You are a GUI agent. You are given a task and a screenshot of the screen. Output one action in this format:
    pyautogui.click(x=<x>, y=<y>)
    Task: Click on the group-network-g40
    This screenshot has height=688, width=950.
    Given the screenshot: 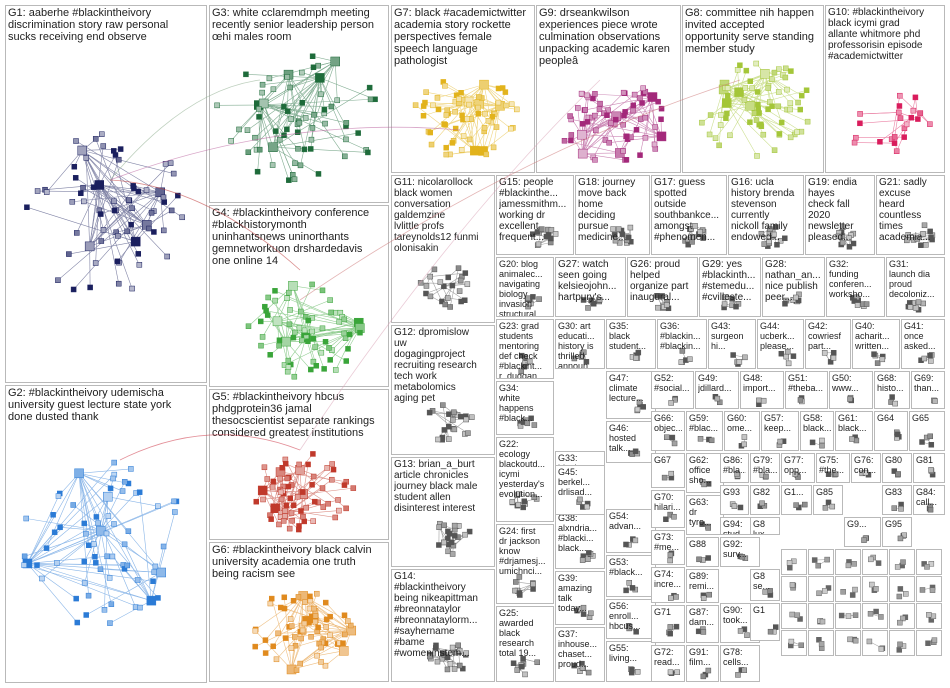 What is the action you would take?
    pyautogui.click(x=878, y=358)
    